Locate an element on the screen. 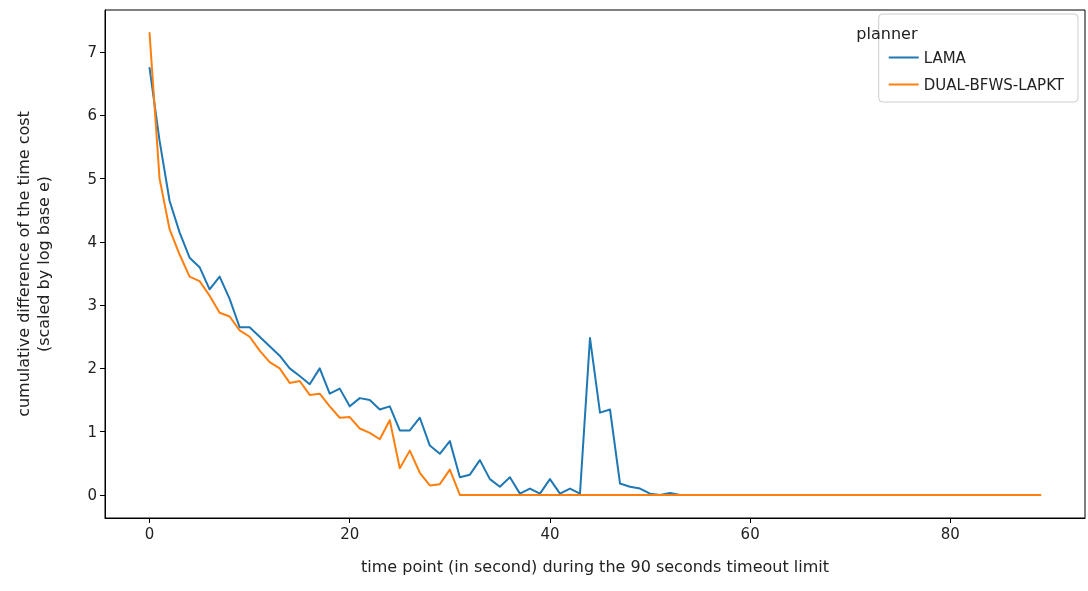  y-tick-label: 5 is located at coordinates (92, 178).